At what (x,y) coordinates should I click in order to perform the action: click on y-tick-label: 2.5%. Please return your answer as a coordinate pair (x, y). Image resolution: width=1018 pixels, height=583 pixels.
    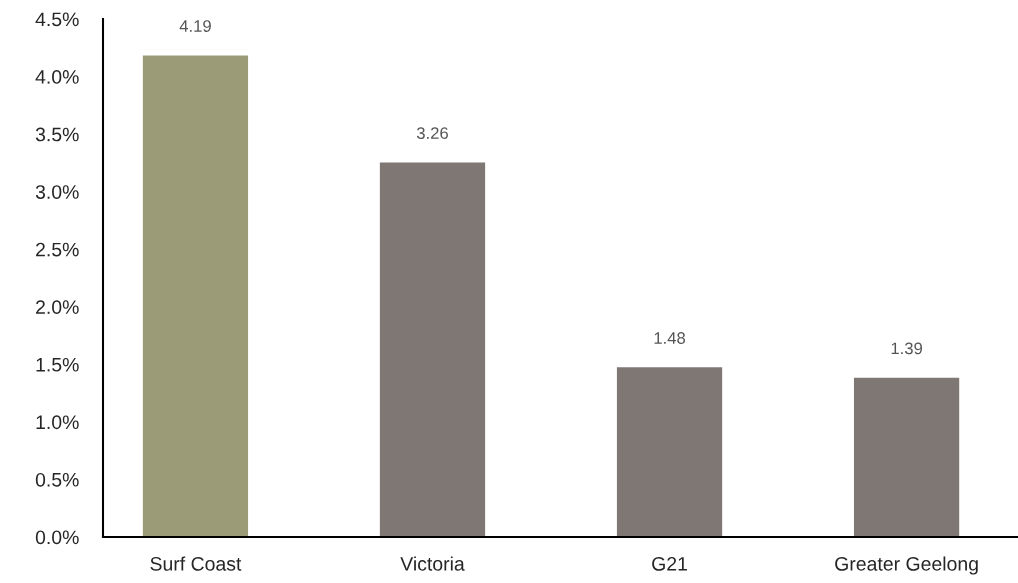
    Looking at the image, I should click on (57, 249).